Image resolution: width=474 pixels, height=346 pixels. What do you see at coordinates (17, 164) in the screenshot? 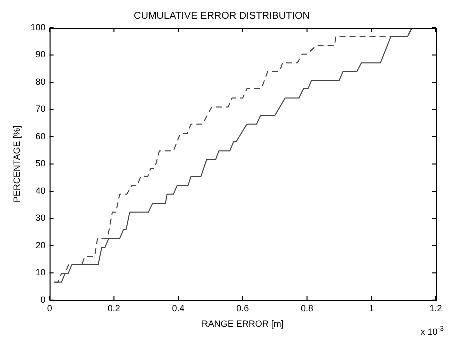
I see `y-axis-title: PERCENTAGE [%]` at bounding box center [17, 164].